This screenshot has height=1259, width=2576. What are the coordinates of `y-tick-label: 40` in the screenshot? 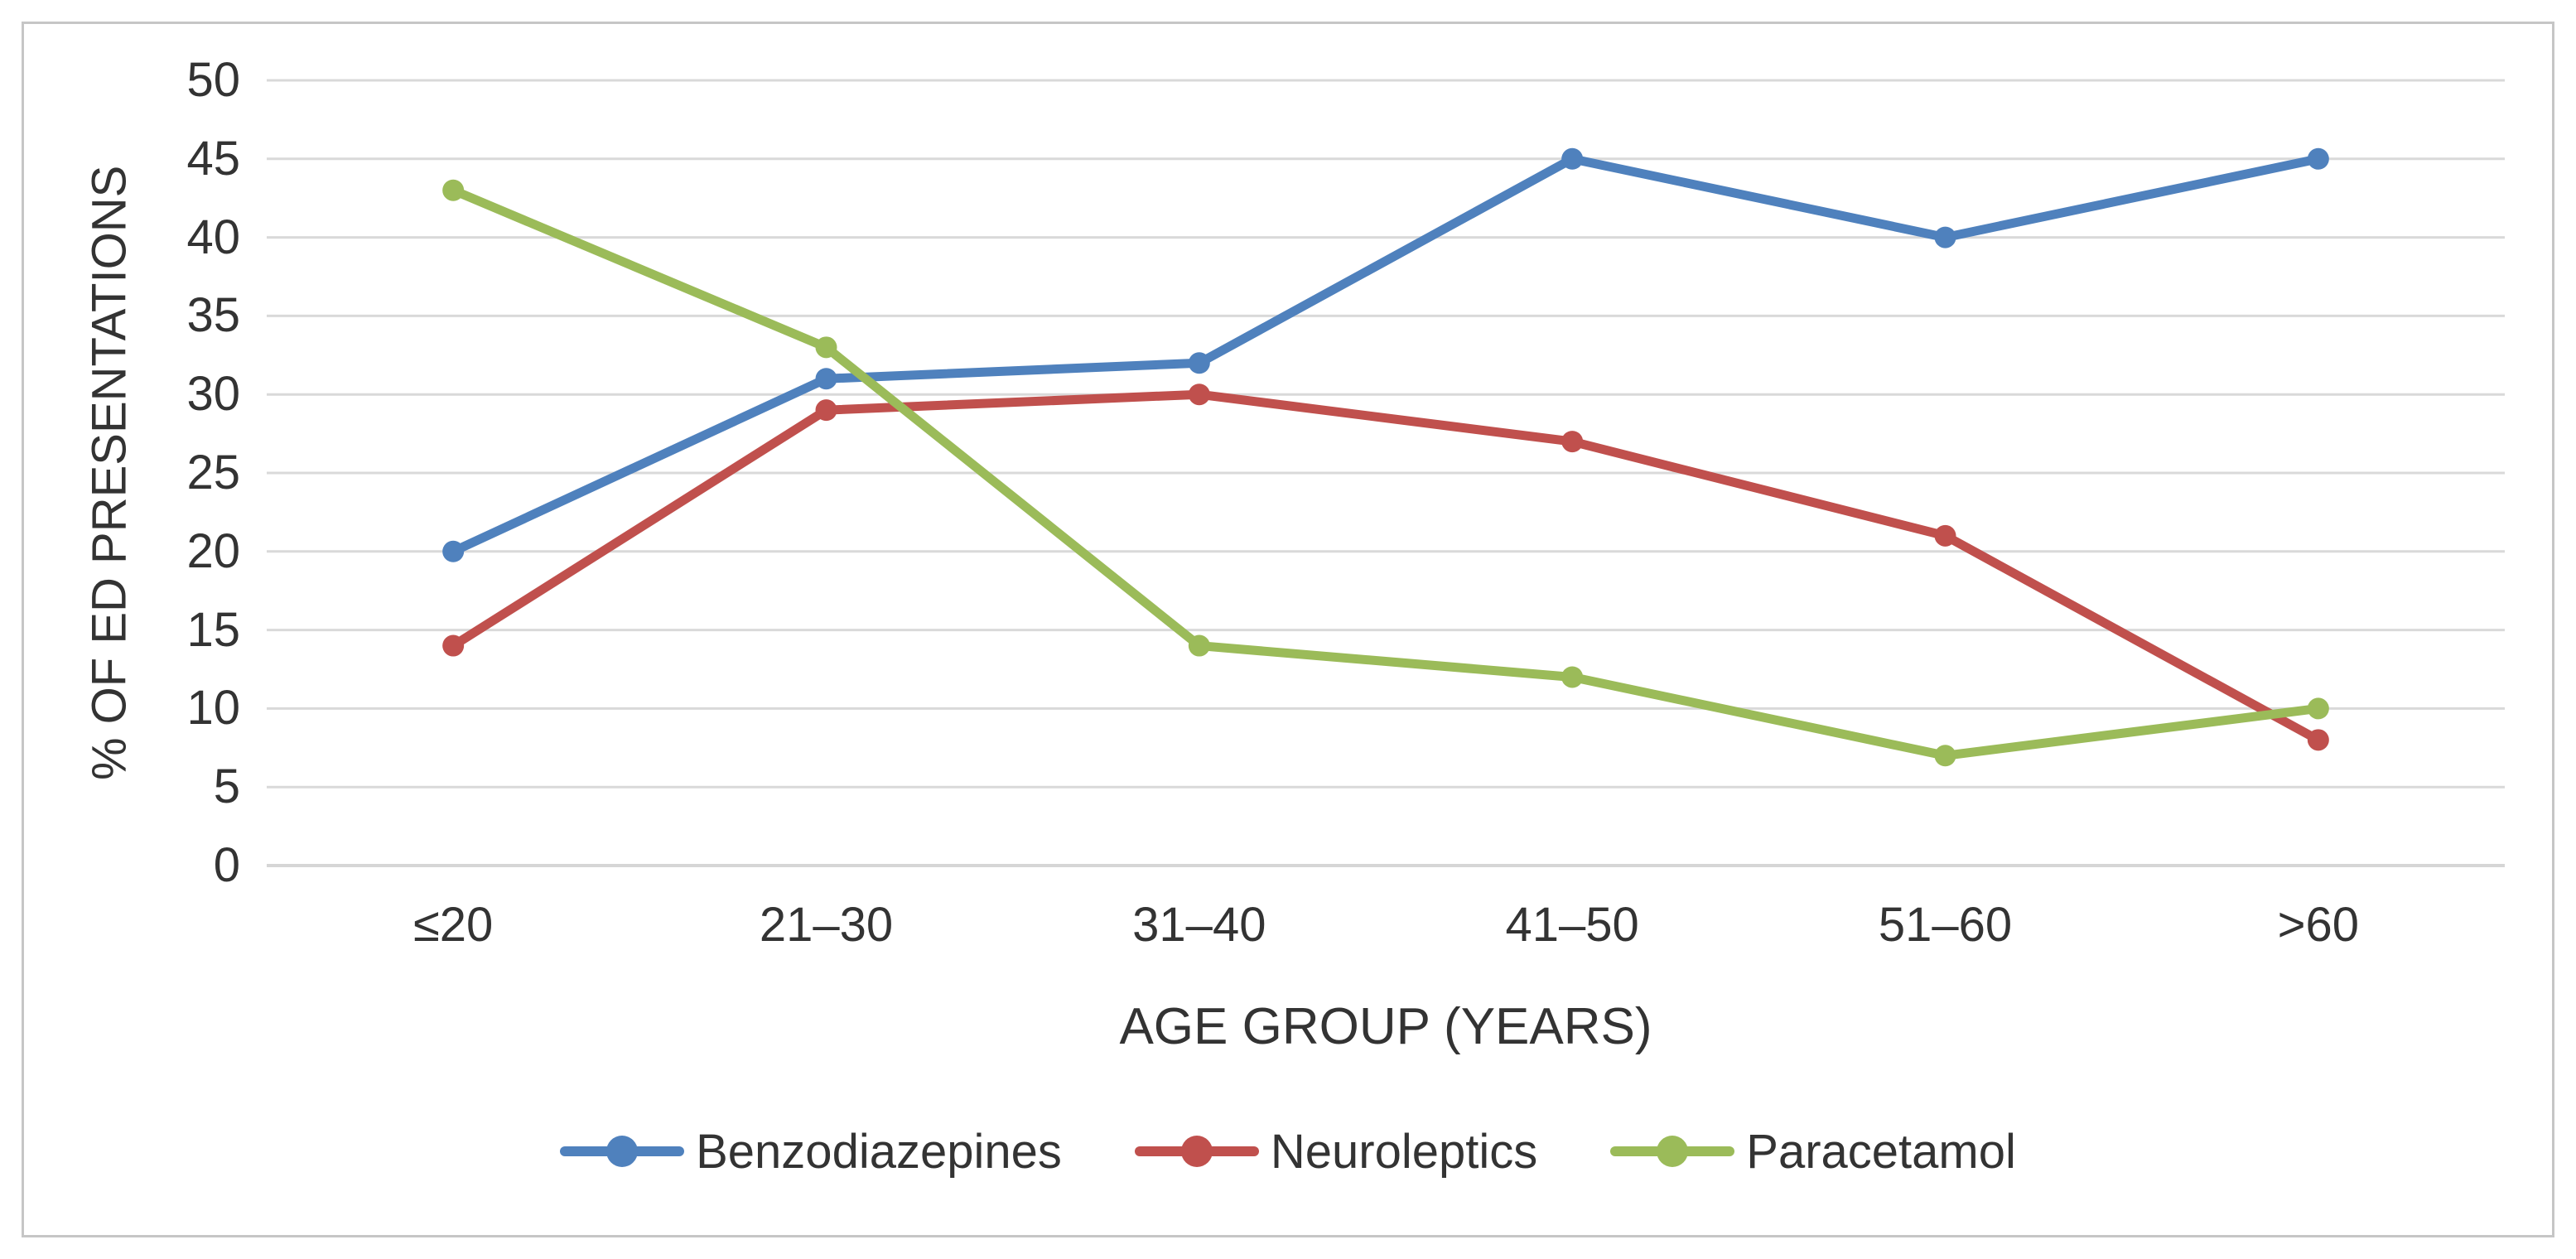 It's located at (213, 237).